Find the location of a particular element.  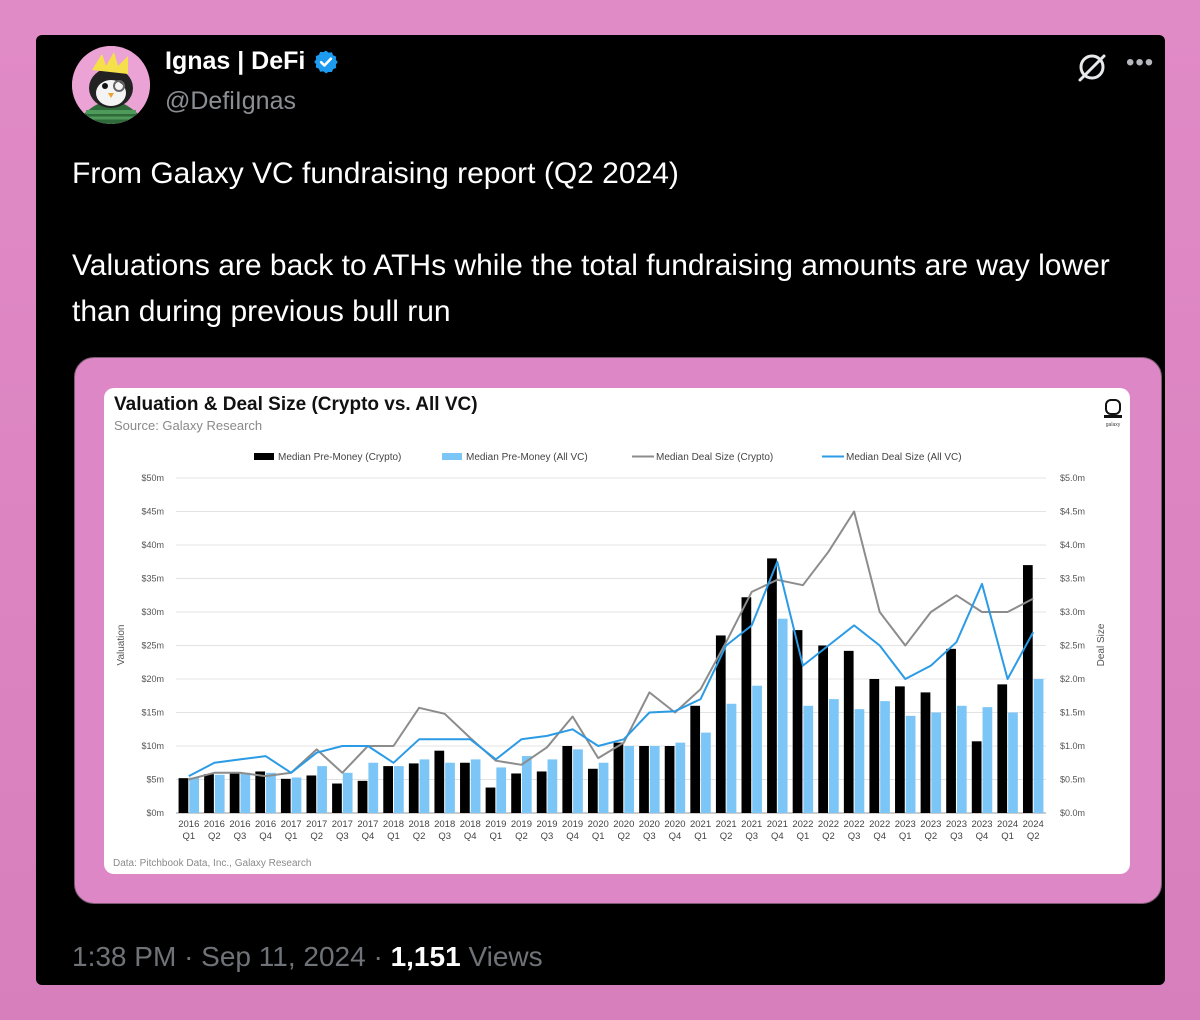

y2-tick-label: $4.0m is located at coordinates (1072, 545).